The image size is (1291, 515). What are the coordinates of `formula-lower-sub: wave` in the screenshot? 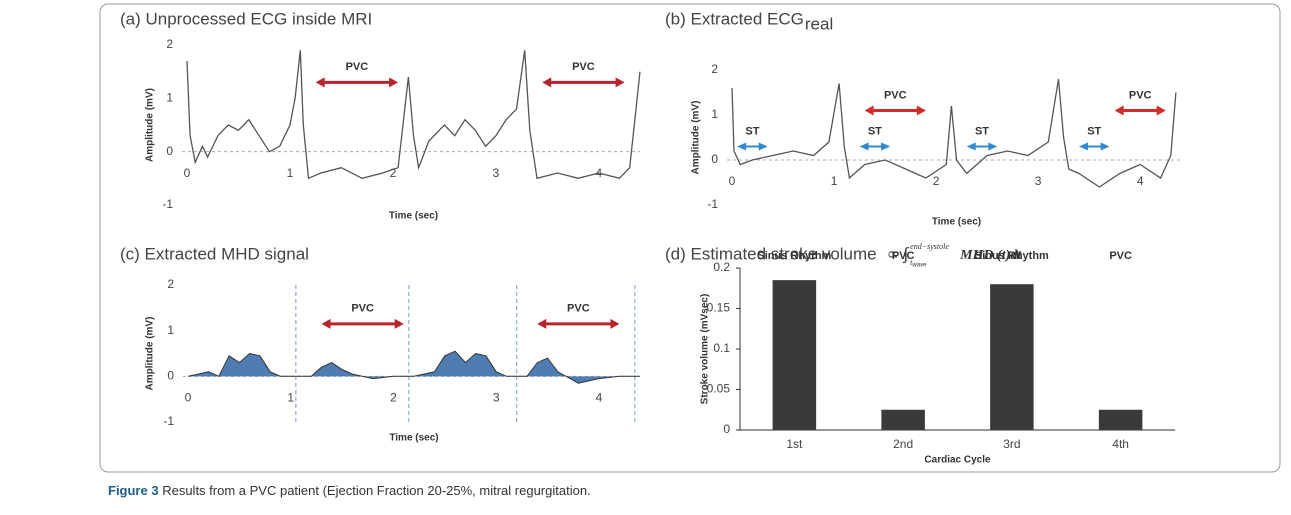 It's located at (919, 266).